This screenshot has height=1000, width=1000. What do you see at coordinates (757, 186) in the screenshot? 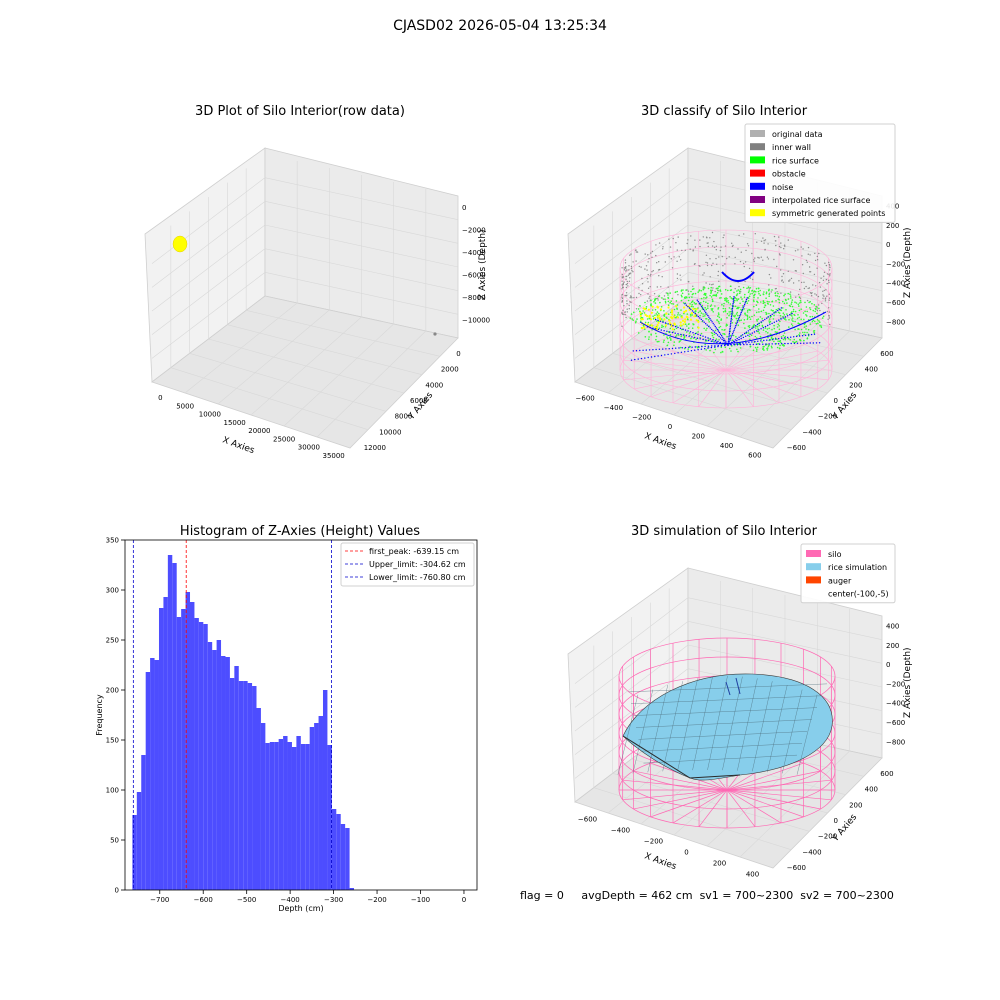
I see `legend-swatch` at bounding box center [757, 186].